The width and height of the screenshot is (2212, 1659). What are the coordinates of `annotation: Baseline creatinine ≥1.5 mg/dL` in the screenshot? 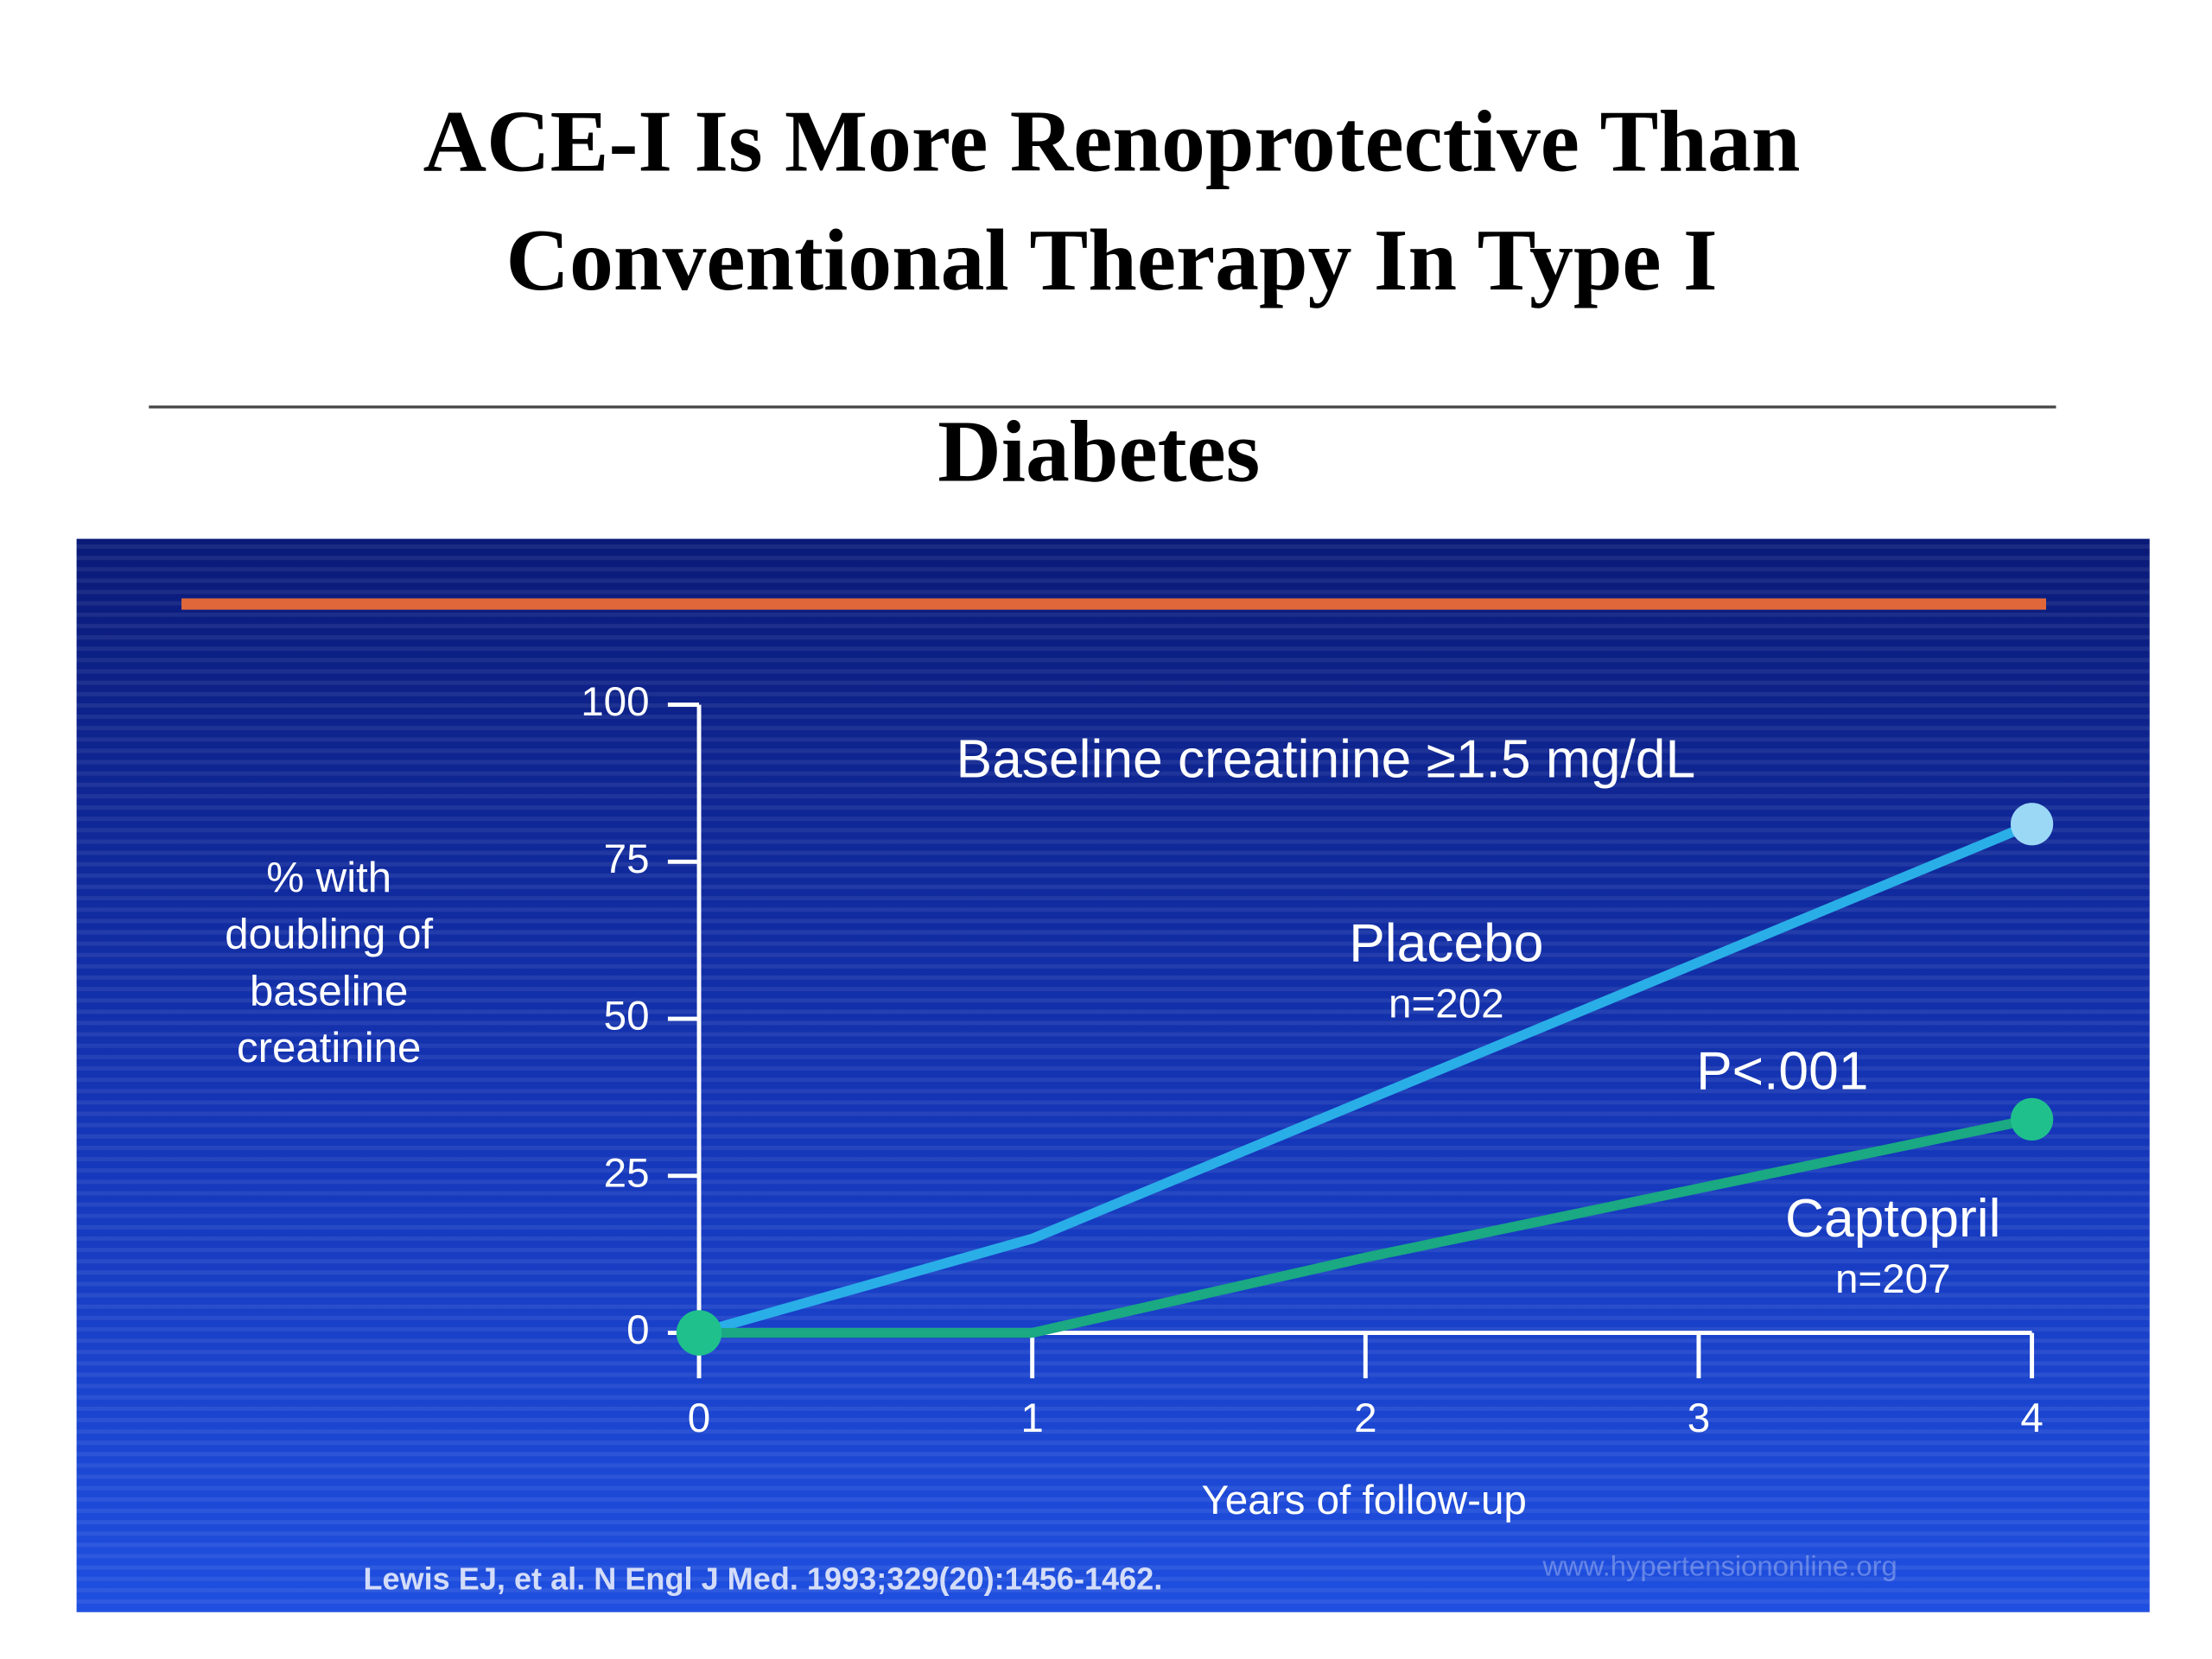 It's located at (1326, 759).